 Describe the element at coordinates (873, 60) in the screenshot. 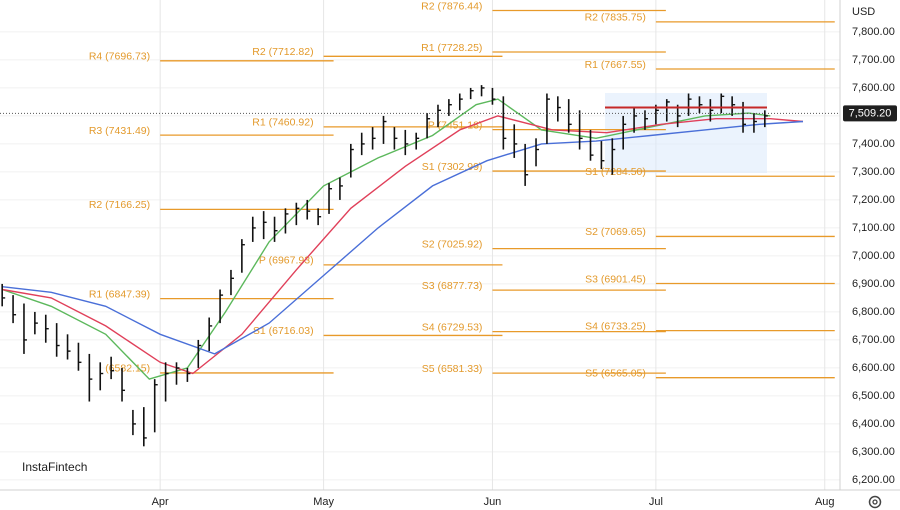

I see `y-tick-label: 7,700.00` at that location.